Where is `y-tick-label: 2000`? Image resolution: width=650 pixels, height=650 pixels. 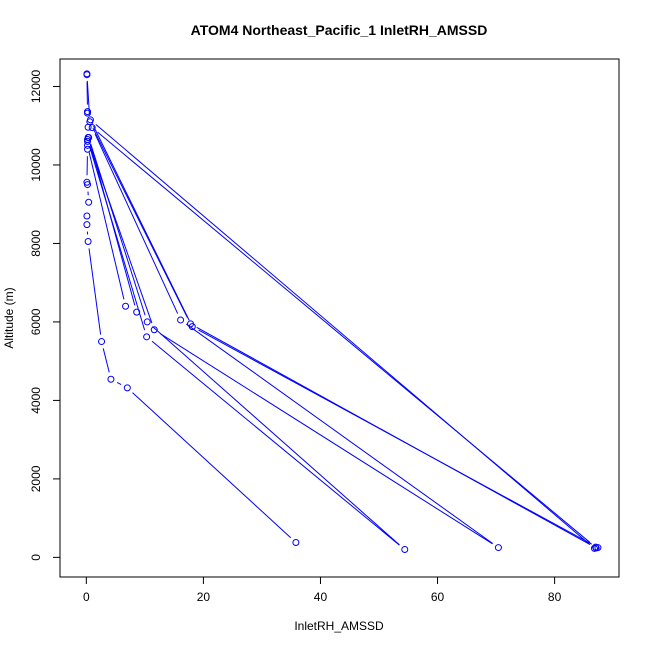 y-tick-label: 2000 is located at coordinates (36, 478).